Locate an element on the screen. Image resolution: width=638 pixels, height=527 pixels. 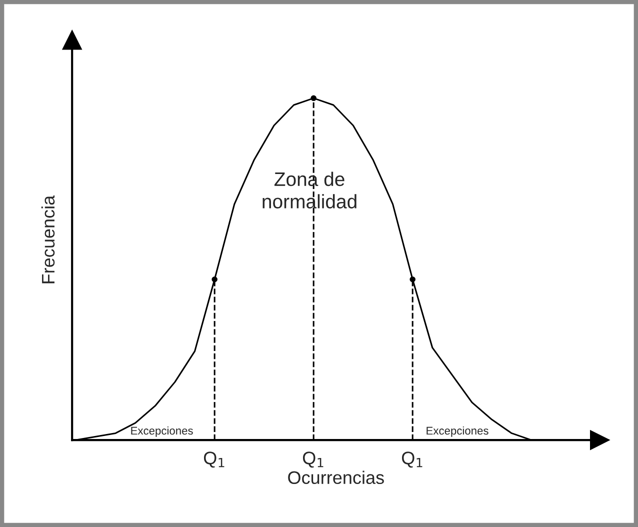
y-axis-title: Frecuencia is located at coordinates (48, 239).